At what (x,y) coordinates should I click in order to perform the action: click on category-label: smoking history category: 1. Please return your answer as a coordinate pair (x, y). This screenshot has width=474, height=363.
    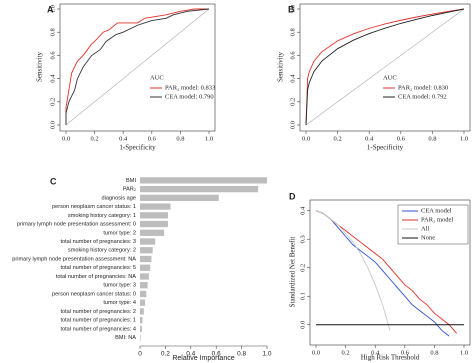
    Looking at the image, I should click on (102, 216).